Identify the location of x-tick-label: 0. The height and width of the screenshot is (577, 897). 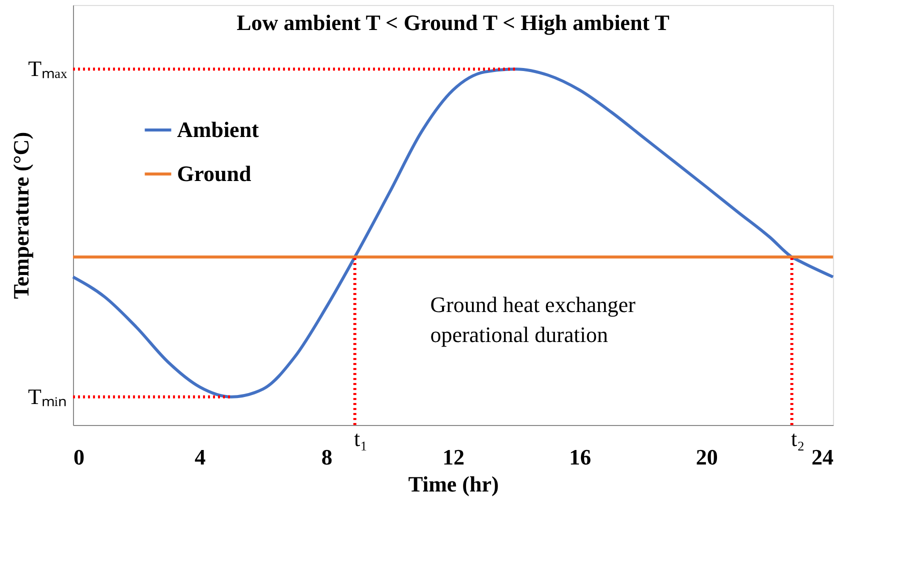
(79, 457).